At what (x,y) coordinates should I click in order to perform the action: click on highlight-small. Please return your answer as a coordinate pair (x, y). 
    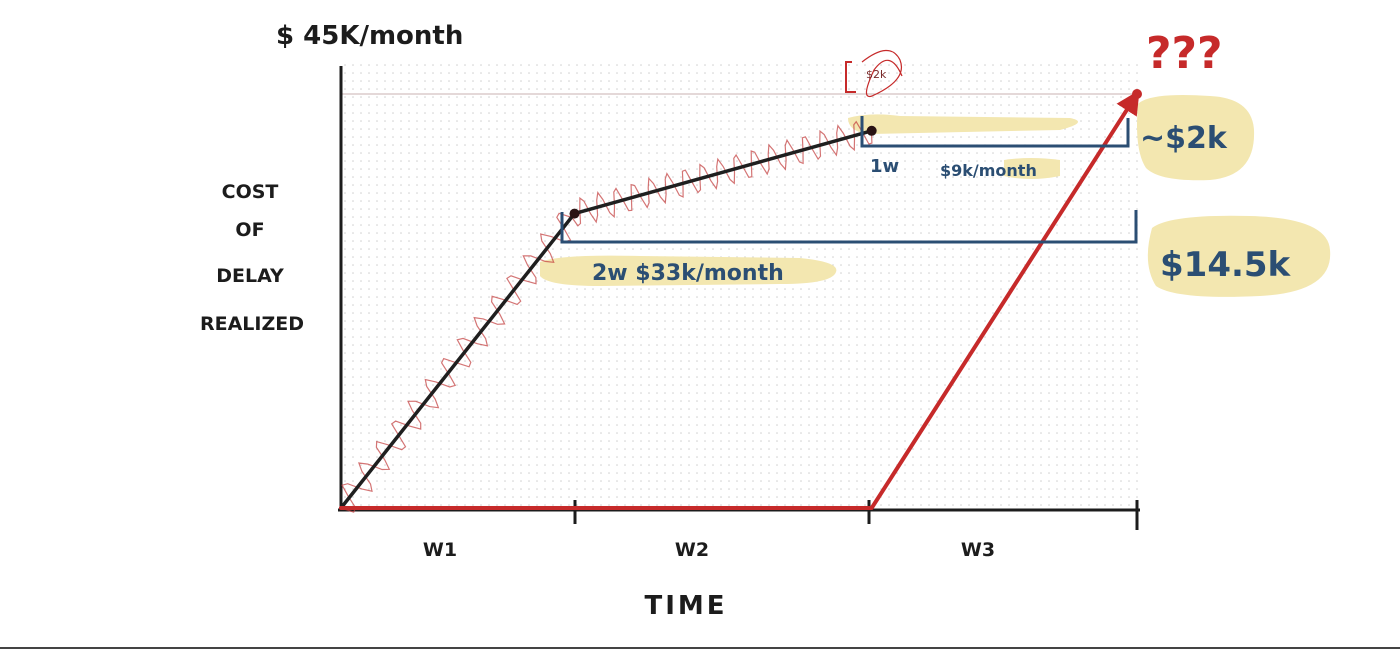
    Looking at the image, I should click on (963, 124).